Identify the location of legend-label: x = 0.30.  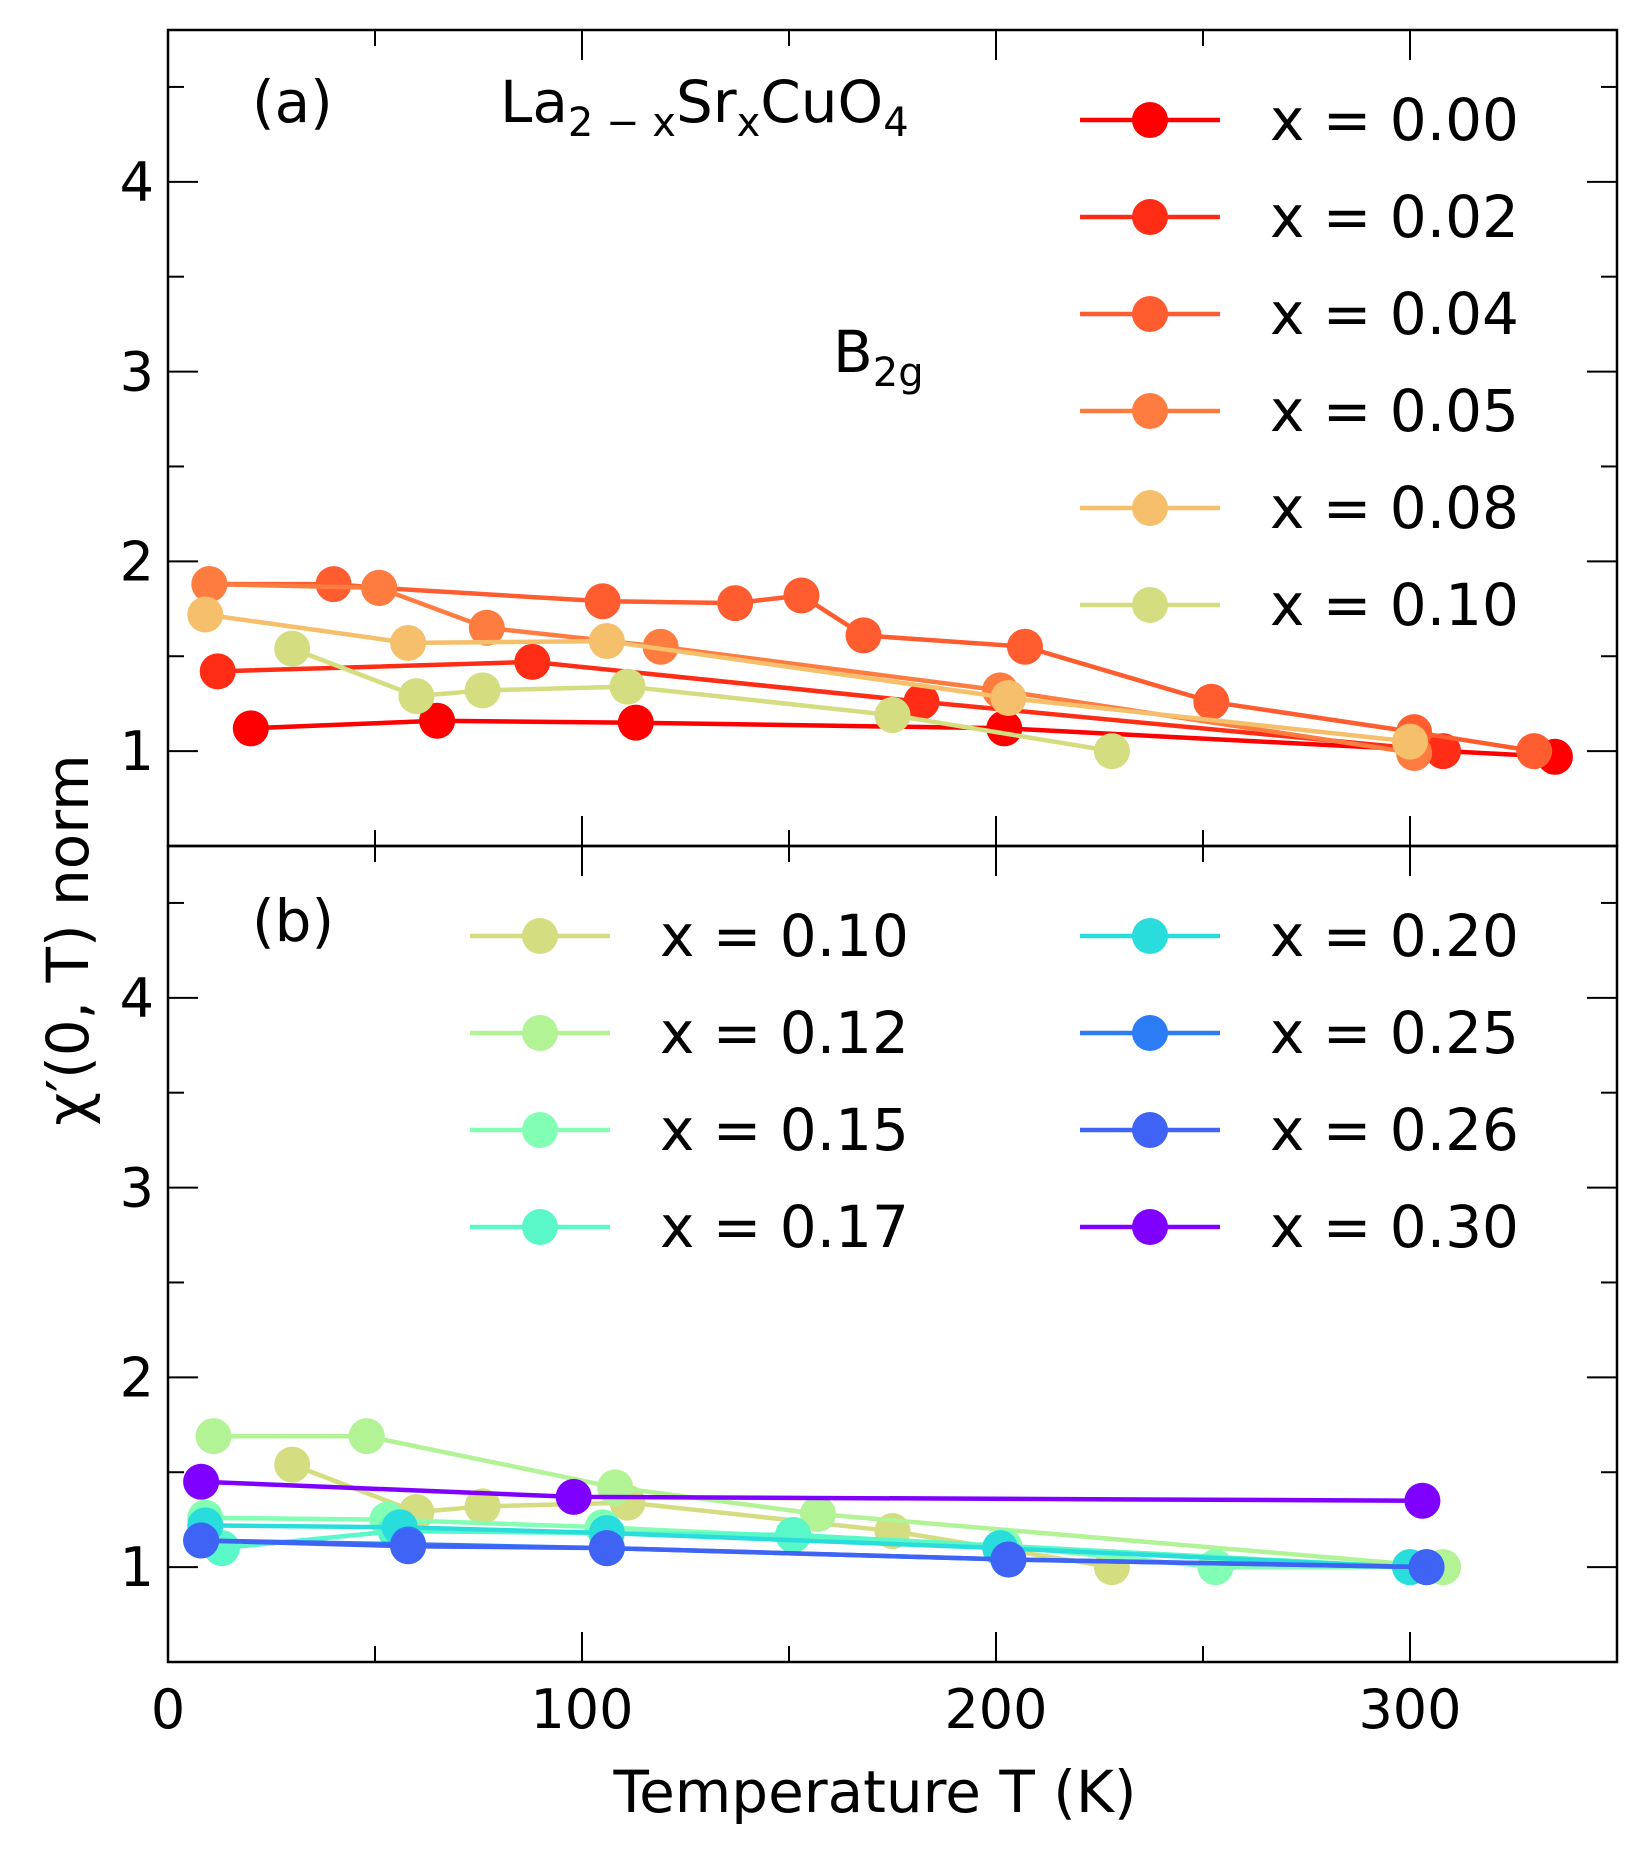
(1394, 1227).